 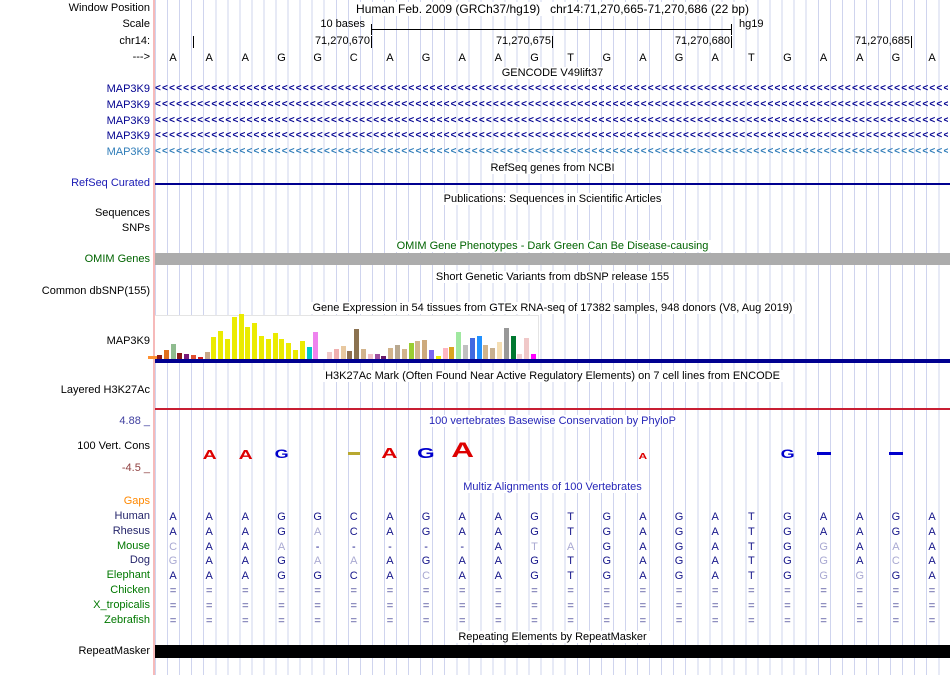 What do you see at coordinates (127, 619) in the screenshot?
I see `species-label: Zebrafish` at bounding box center [127, 619].